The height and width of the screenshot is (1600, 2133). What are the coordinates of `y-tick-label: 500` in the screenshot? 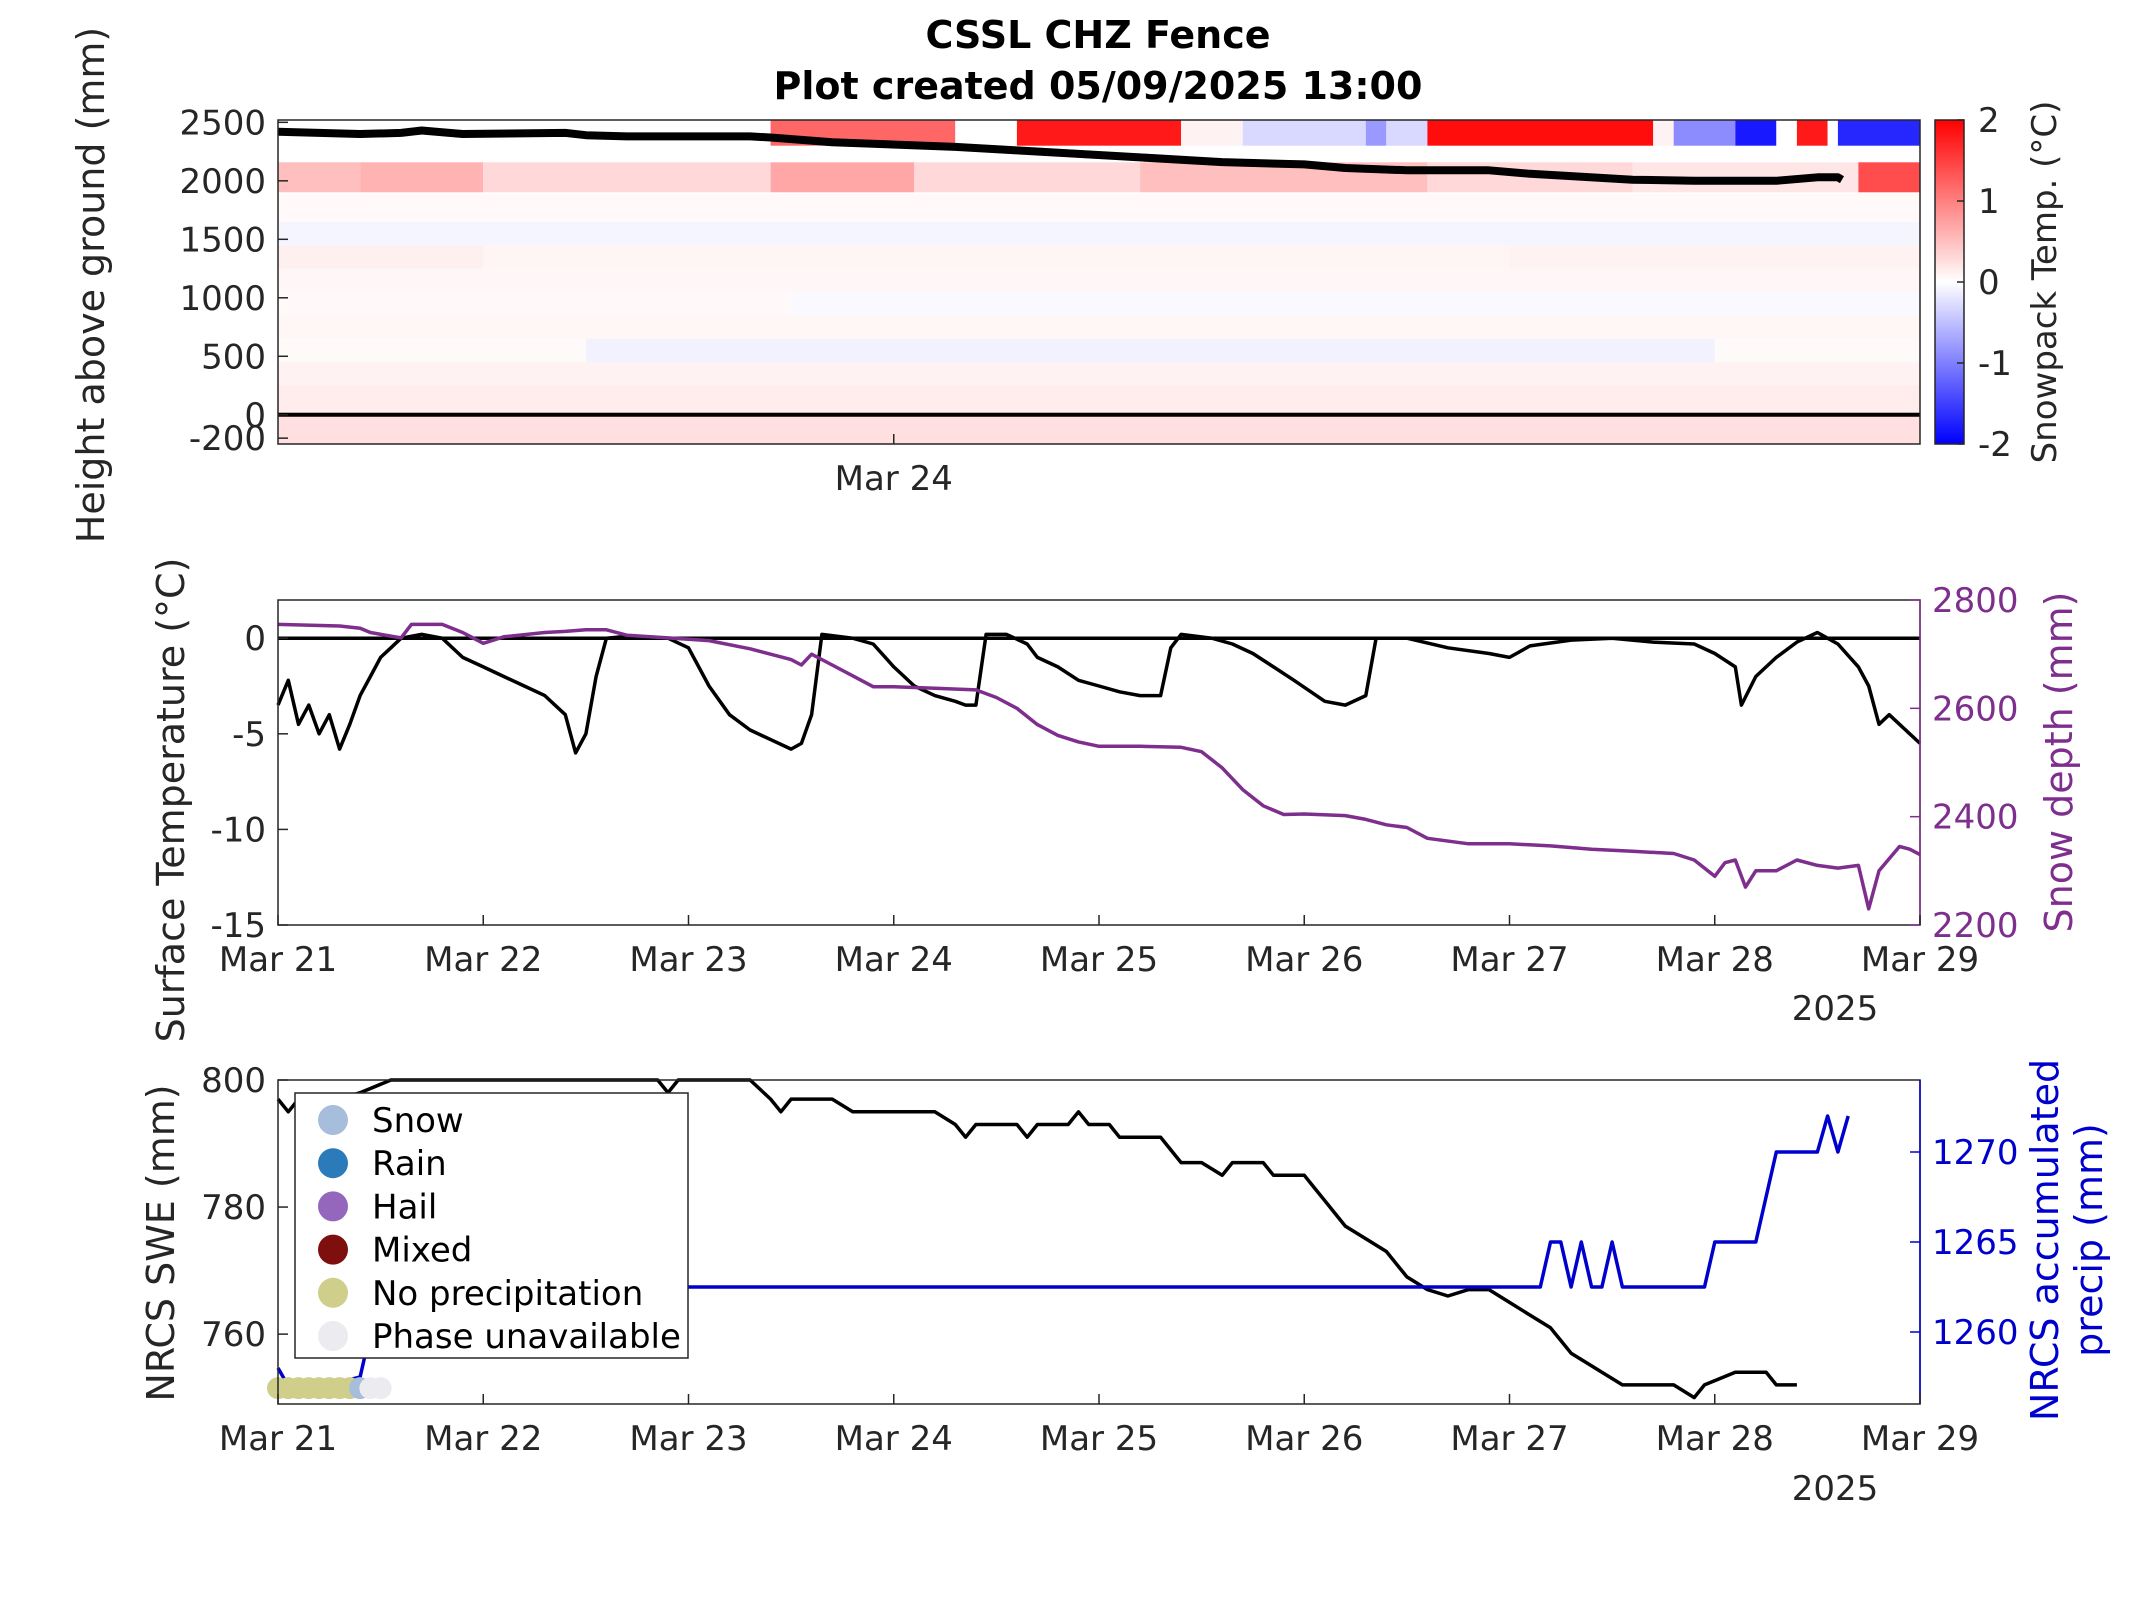 It's located at (233, 357).